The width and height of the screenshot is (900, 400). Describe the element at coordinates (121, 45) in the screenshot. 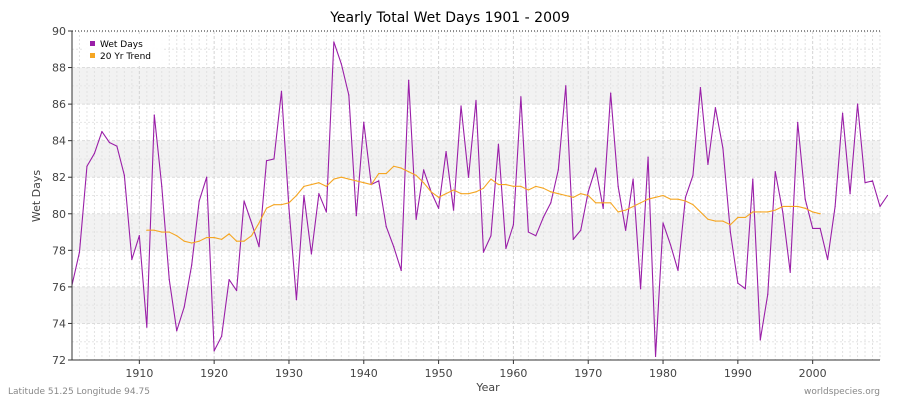

I see `legend-label-wet-days: Wet Days` at that location.